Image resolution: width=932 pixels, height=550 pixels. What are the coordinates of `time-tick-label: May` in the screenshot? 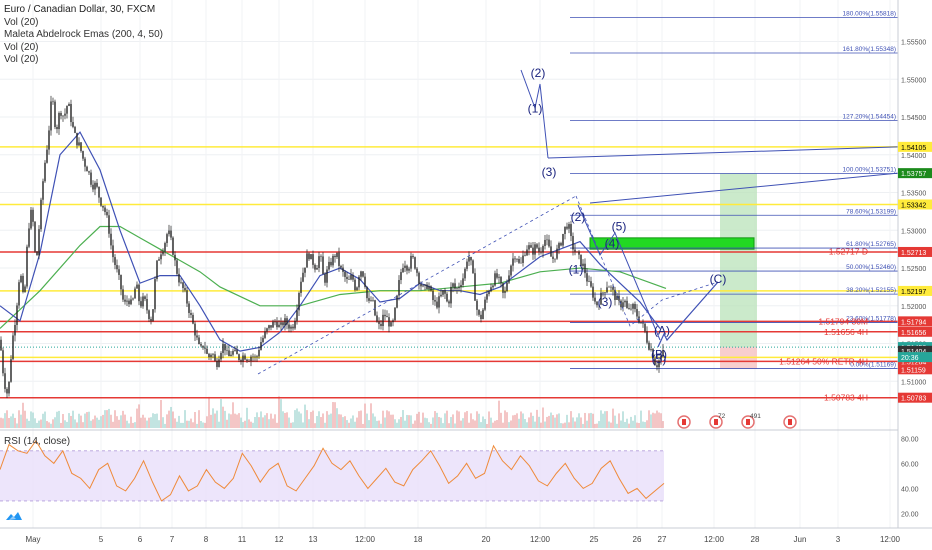 It's located at (32, 539).